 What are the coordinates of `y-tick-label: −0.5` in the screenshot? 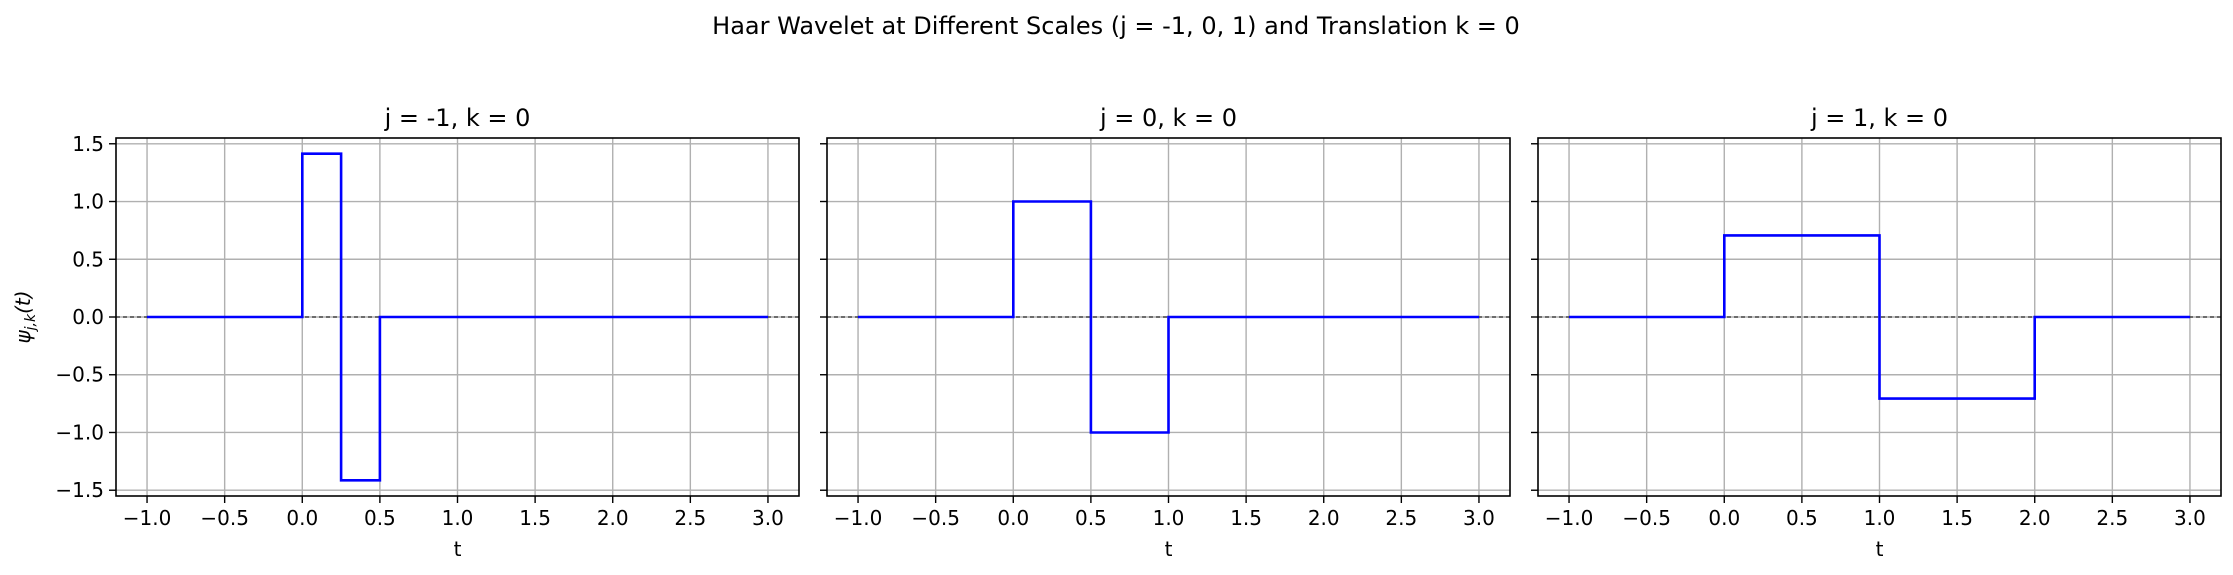 It's located at (79, 375).